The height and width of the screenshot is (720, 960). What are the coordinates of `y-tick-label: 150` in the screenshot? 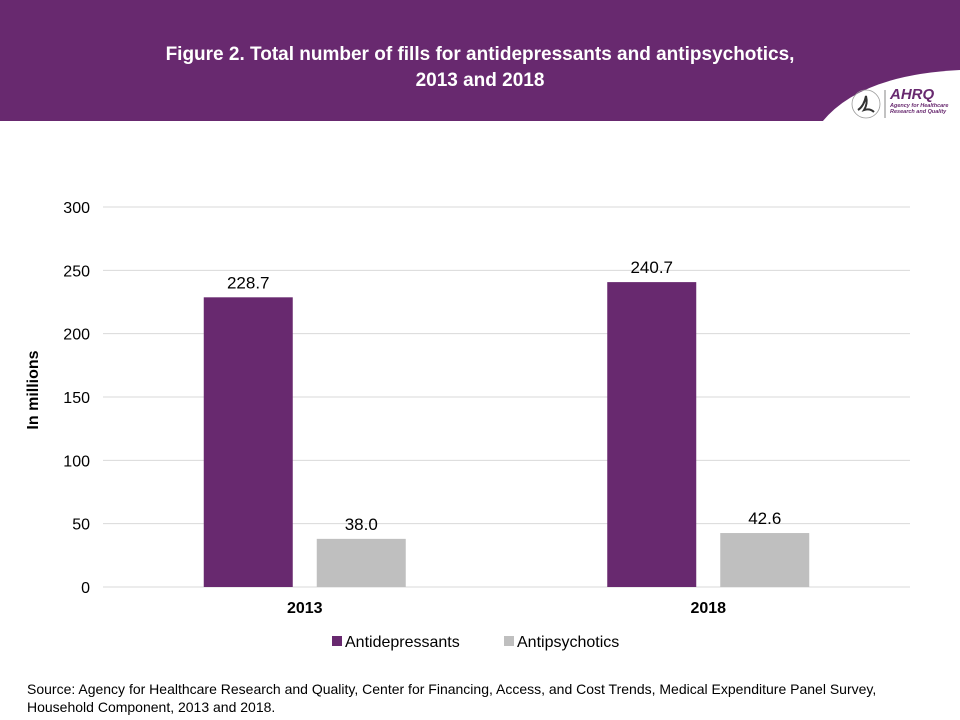 It's located at (76, 398).